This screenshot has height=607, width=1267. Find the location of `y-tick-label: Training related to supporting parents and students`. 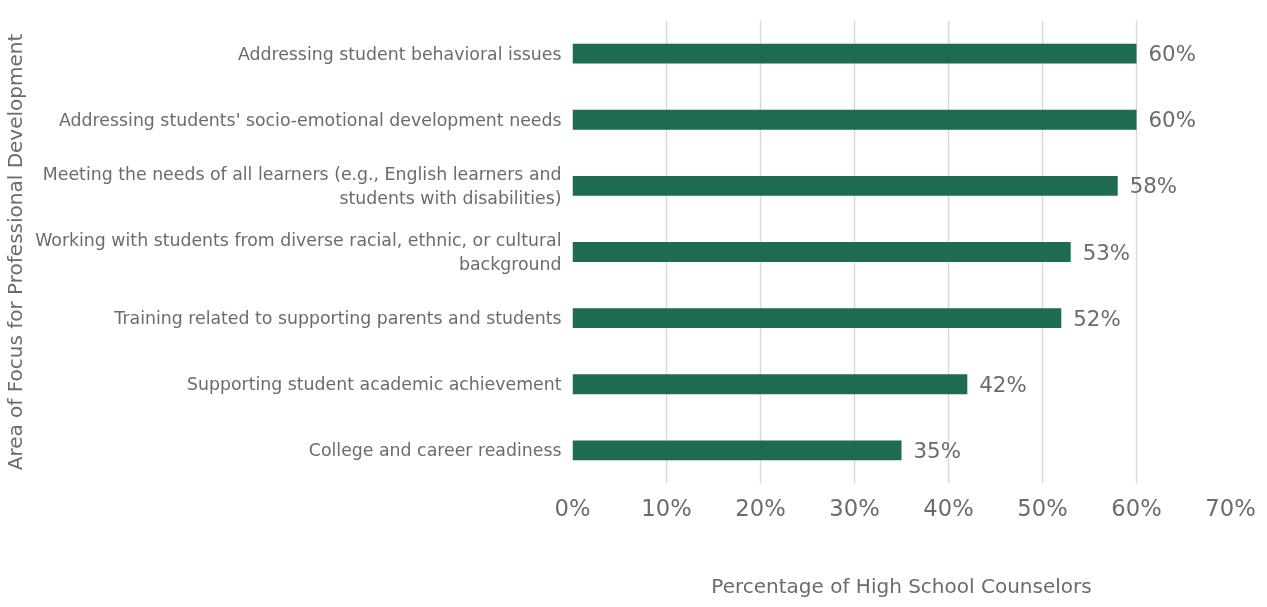

y-tick-label: Training related to supporting parents and students is located at coordinates (337, 318).